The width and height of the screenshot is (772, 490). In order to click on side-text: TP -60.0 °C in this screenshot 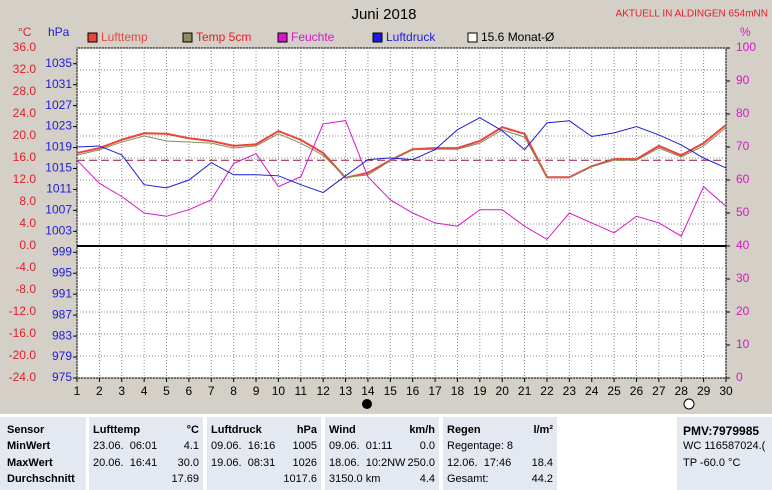, I will do `click(712, 463)`.